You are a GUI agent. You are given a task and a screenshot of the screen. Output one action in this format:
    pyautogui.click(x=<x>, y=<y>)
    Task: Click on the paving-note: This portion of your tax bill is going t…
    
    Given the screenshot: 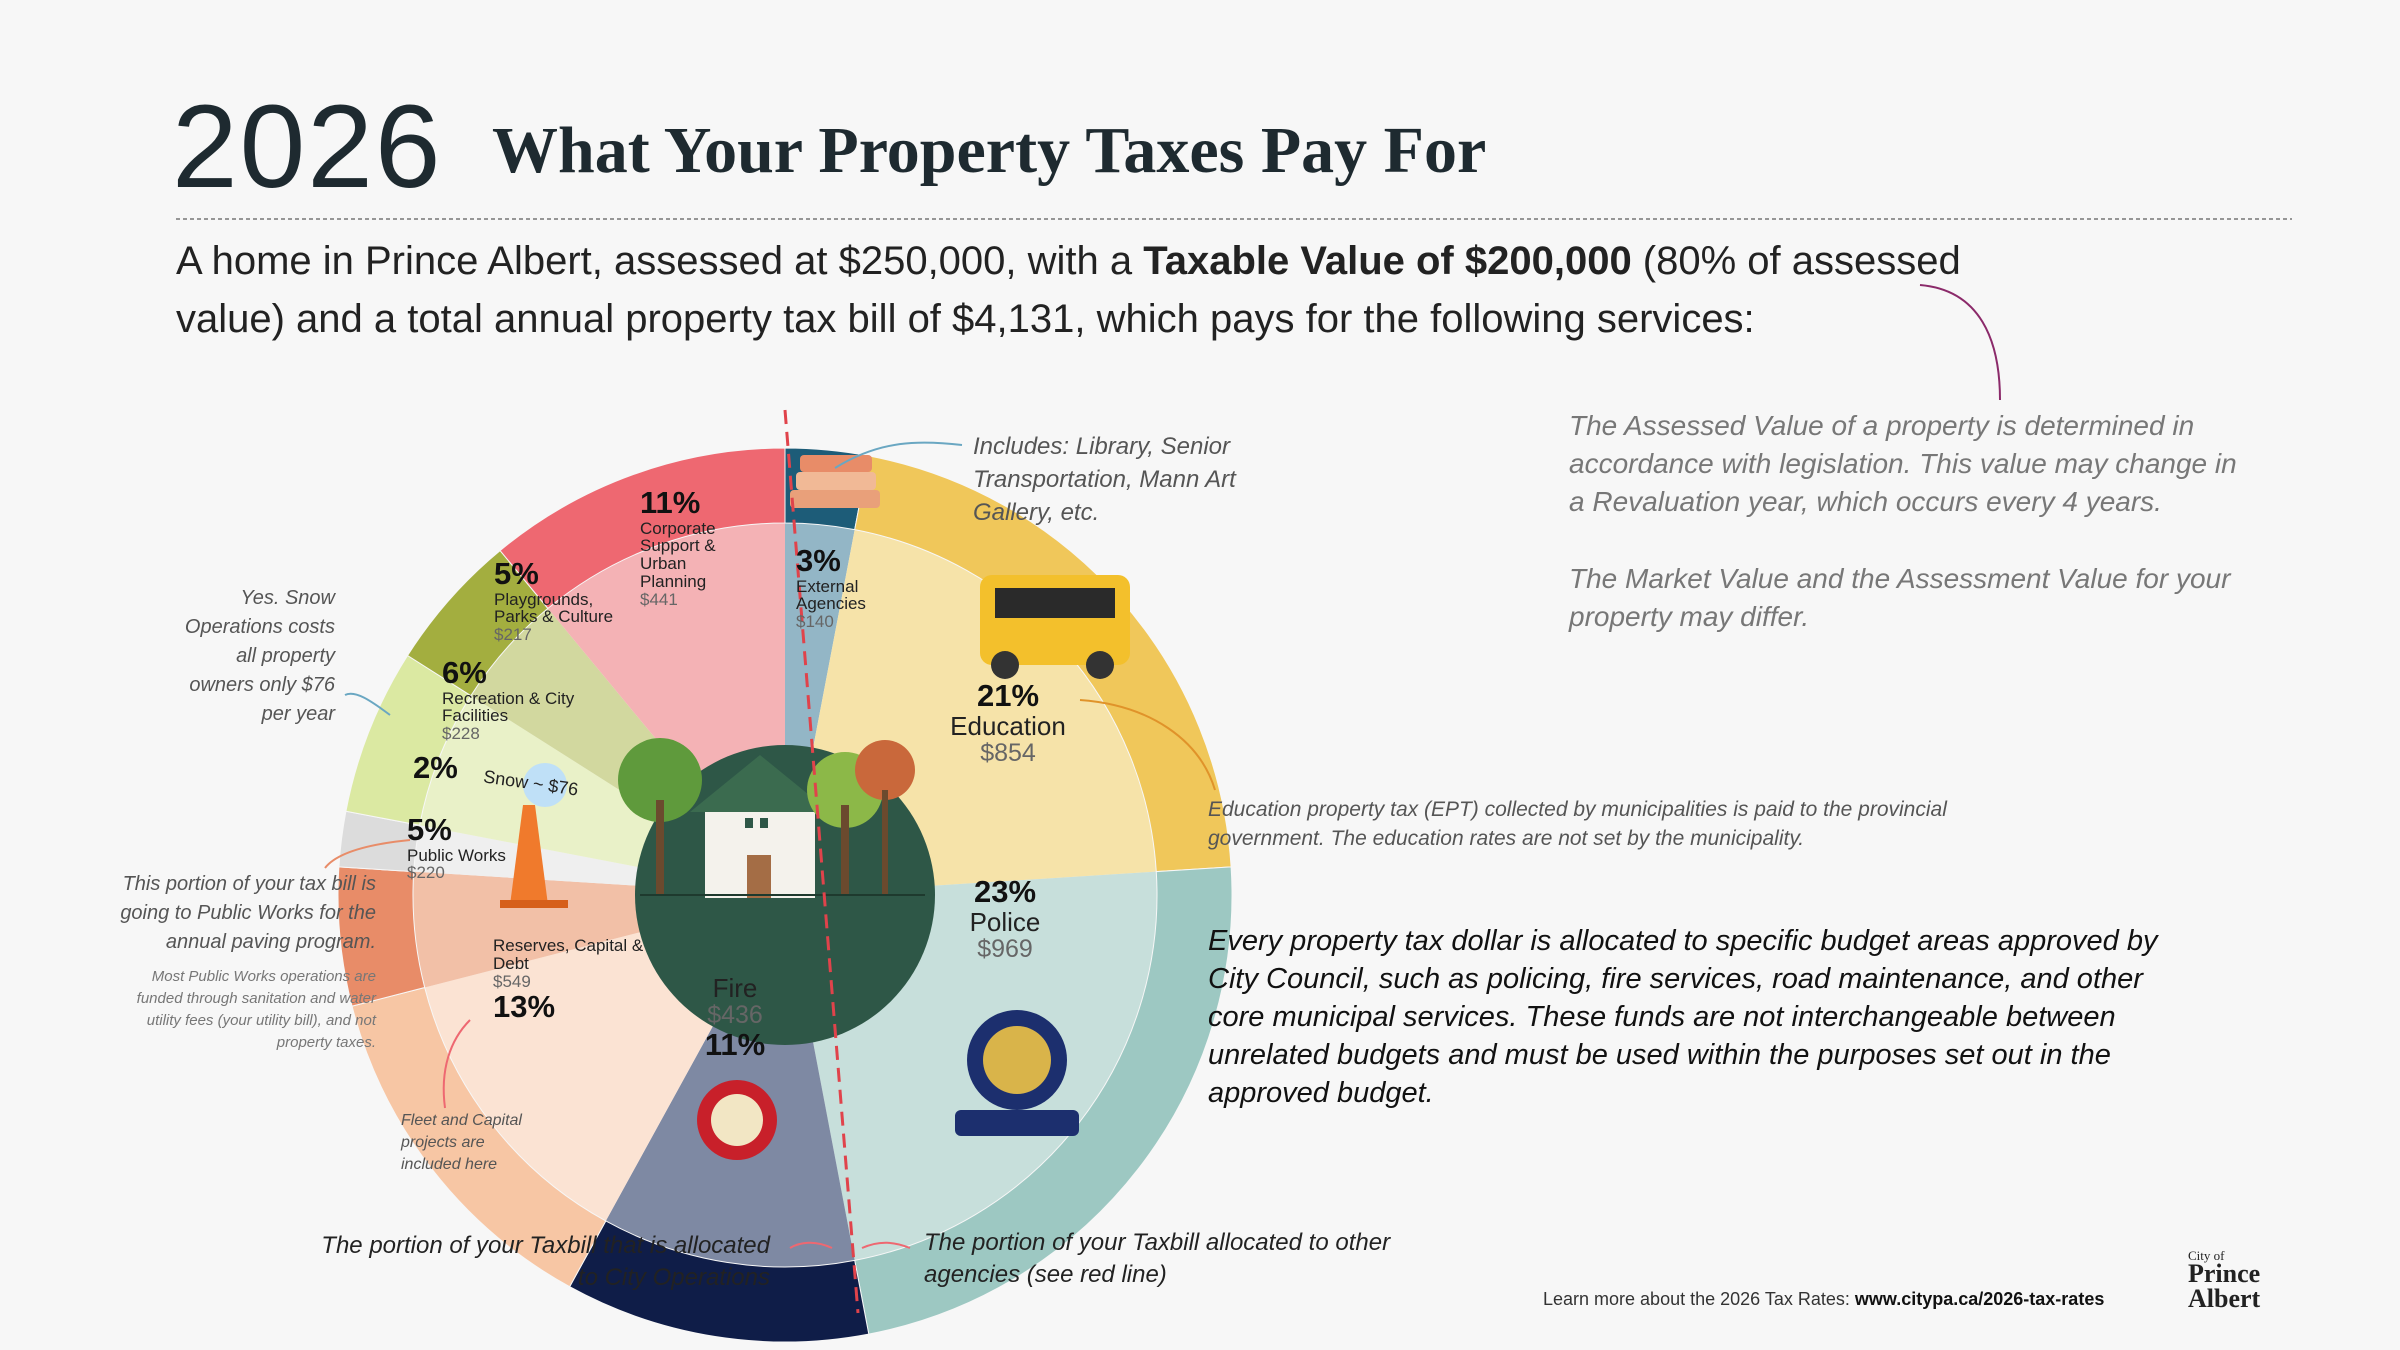 What is the action you would take?
    pyautogui.click(x=248, y=913)
    